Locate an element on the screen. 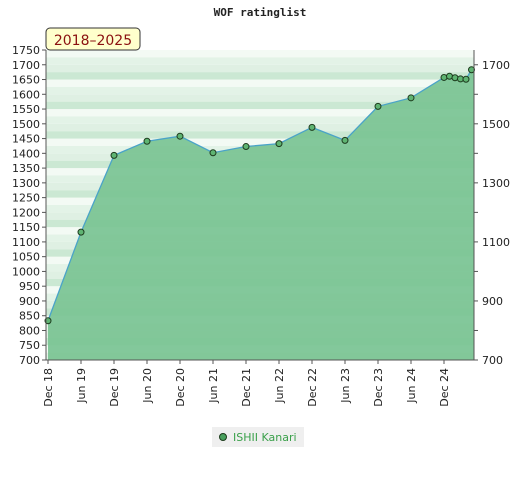 The image size is (520, 480). y-tick-label-left: 1000 is located at coordinates (26, 271).